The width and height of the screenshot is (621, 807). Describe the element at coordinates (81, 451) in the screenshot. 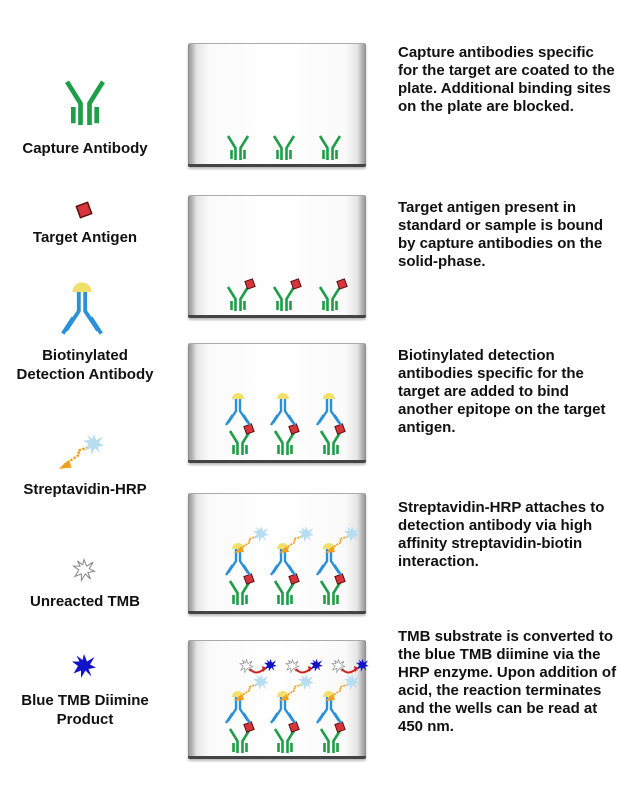

I see `streptavidin-hrp-icon` at that location.